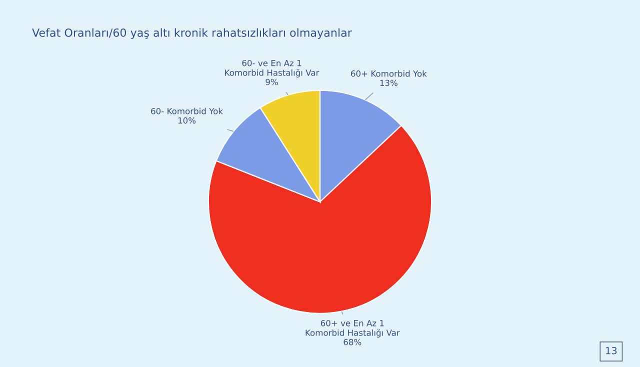  I want to click on data-label: 68%, so click(353, 342).